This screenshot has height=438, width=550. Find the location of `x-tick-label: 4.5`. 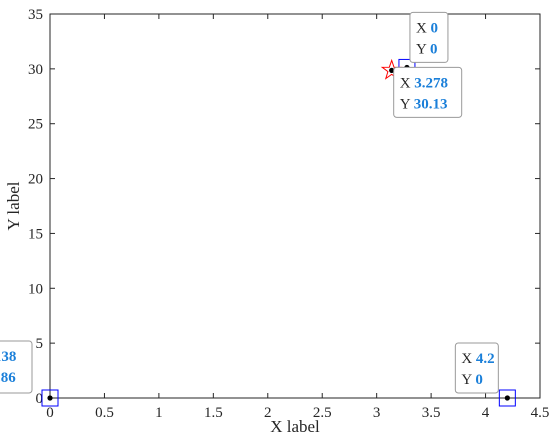

x-tick-label: 4.5 is located at coordinates (540, 413).